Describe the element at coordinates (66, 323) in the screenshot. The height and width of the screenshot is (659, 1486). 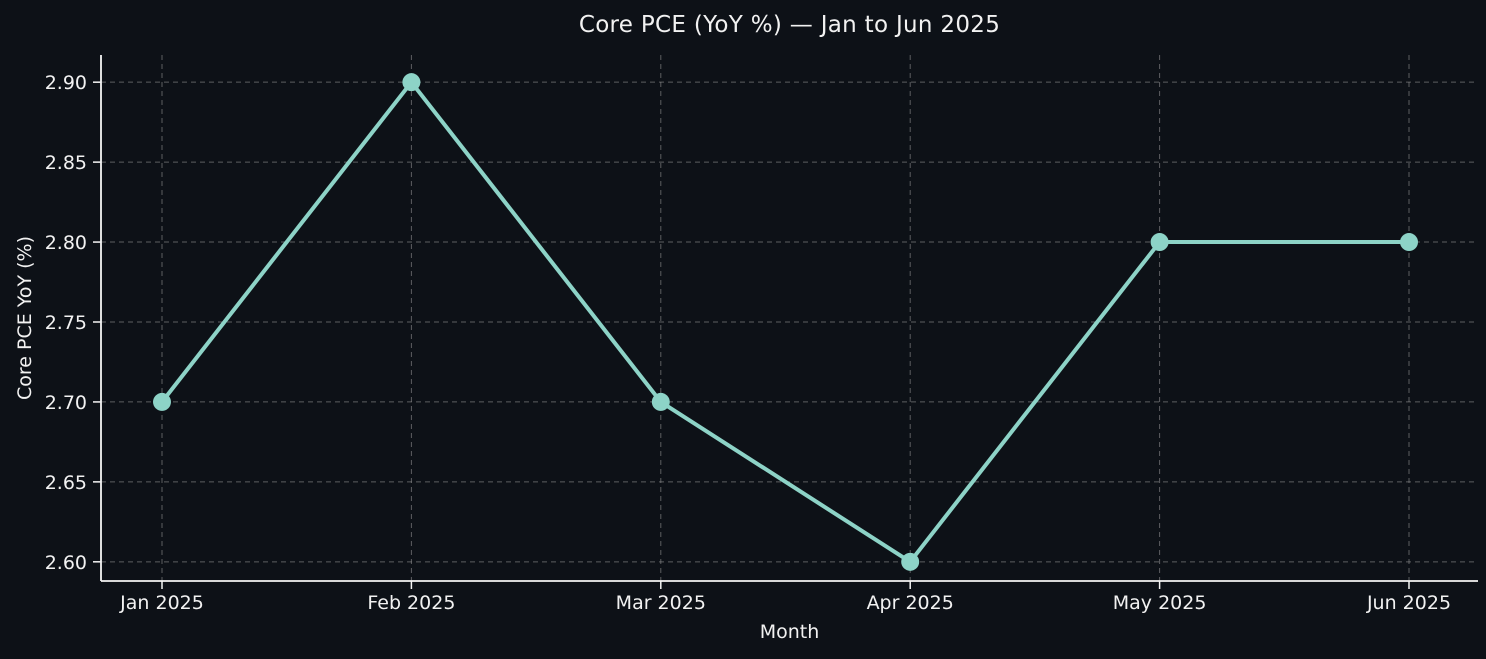
I see `y-tick-label: 2.75` at that location.